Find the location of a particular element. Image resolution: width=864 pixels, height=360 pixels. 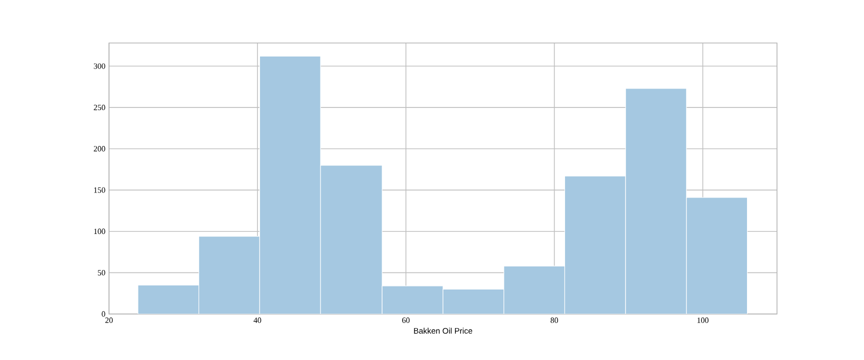

y-tick-label: 50 is located at coordinates (102, 273).